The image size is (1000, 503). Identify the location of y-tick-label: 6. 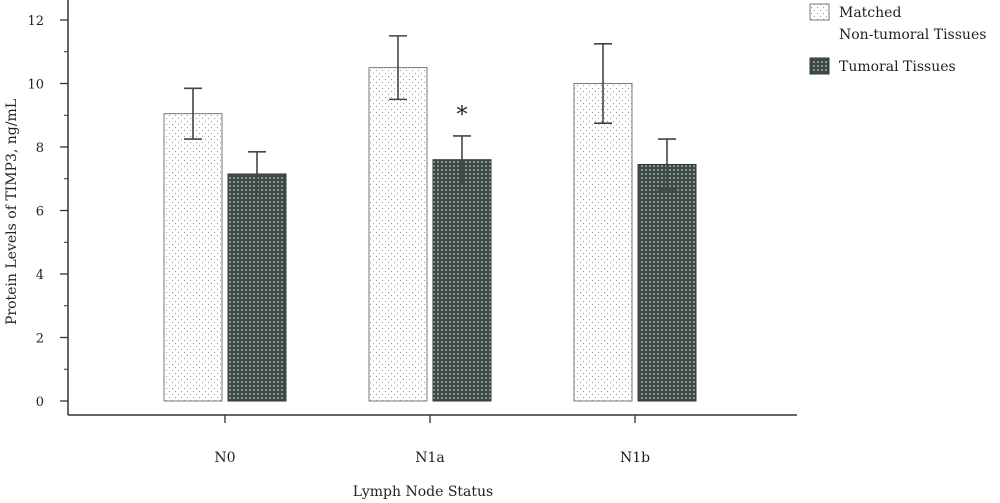
(40, 212).